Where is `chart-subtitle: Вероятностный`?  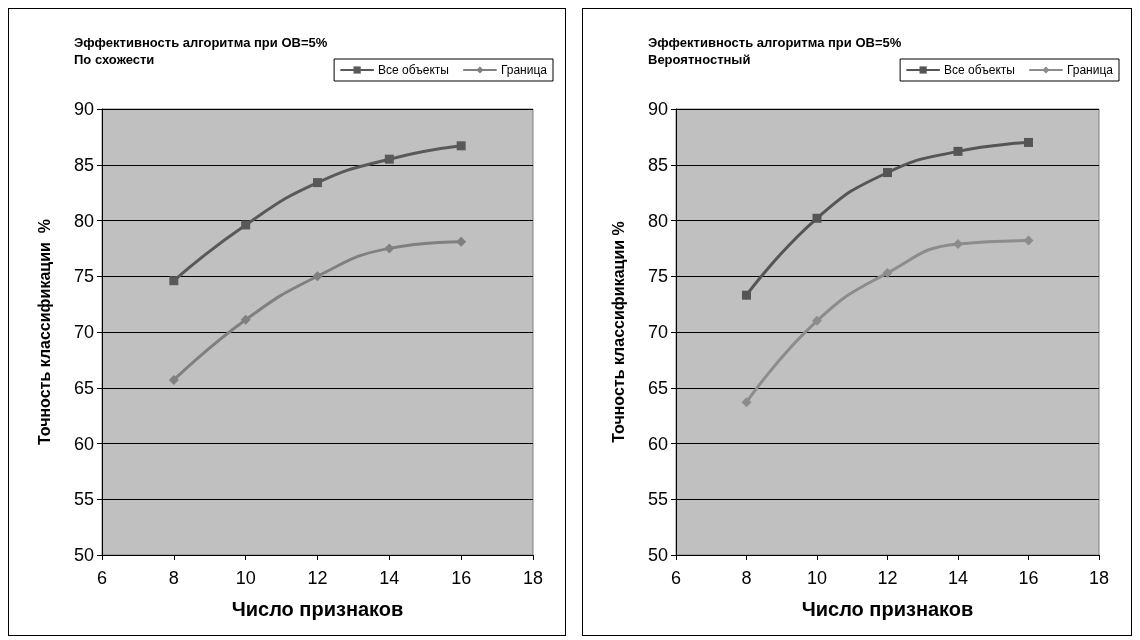 chart-subtitle: Вероятностный is located at coordinates (699, 59).